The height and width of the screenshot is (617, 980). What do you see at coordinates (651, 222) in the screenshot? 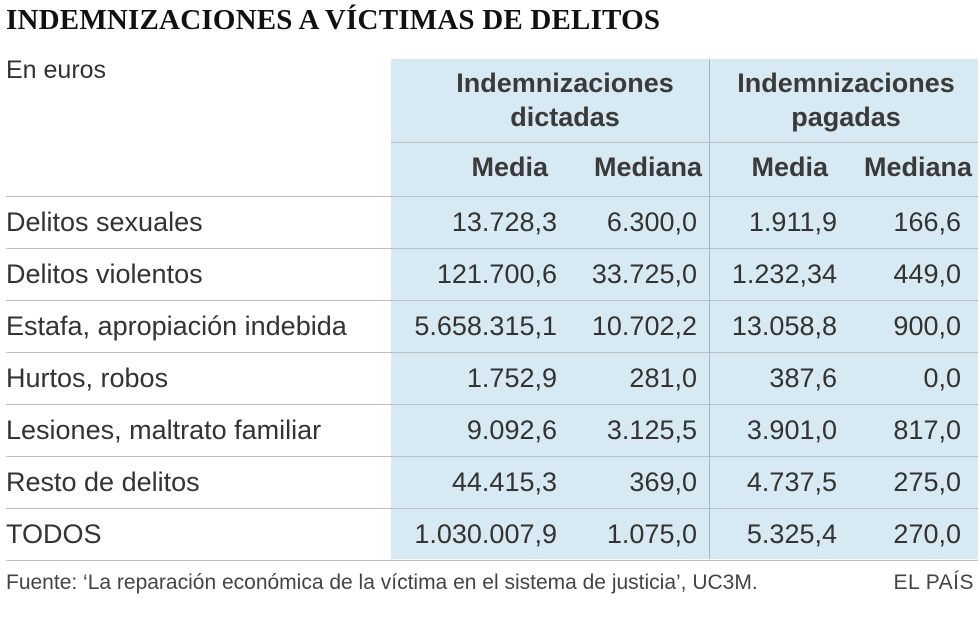
I see `cell-dictadas-mediana: 6.300,0` at bounding box center [651, 222].